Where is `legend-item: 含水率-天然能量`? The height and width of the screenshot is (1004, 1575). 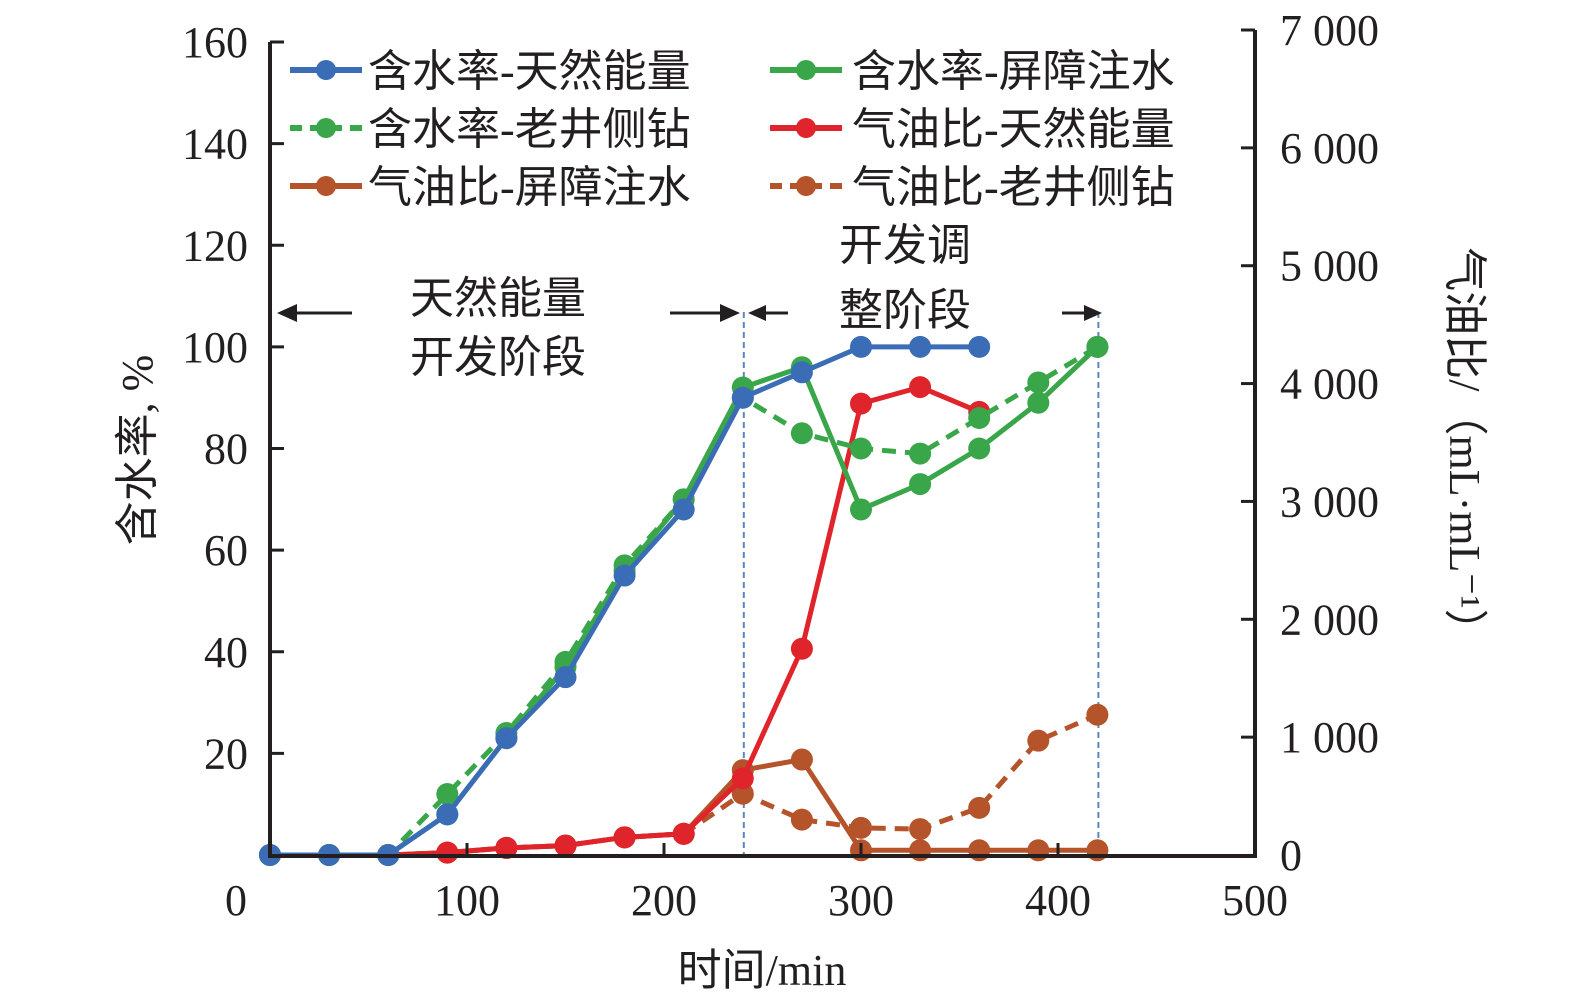
legend-item: 含水率-天然能量 is located at coordinates (490, 71).